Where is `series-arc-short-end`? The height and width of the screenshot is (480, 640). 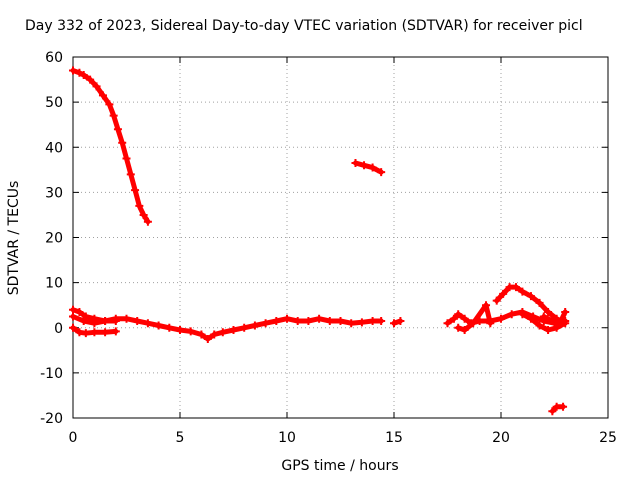
series-arc-short-end is located at coordinates (397, 322).